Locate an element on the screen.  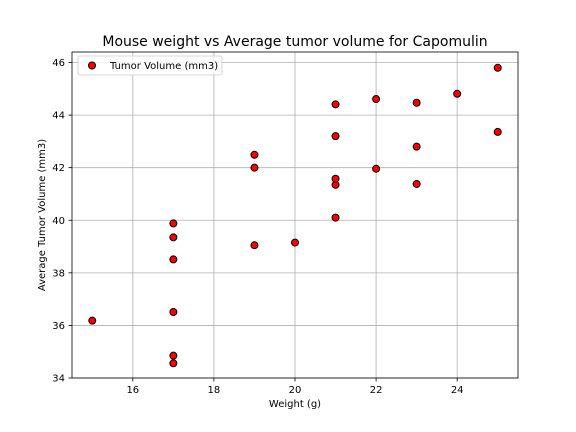
x-tick-label: 16 is located at coordinates (132, 390).